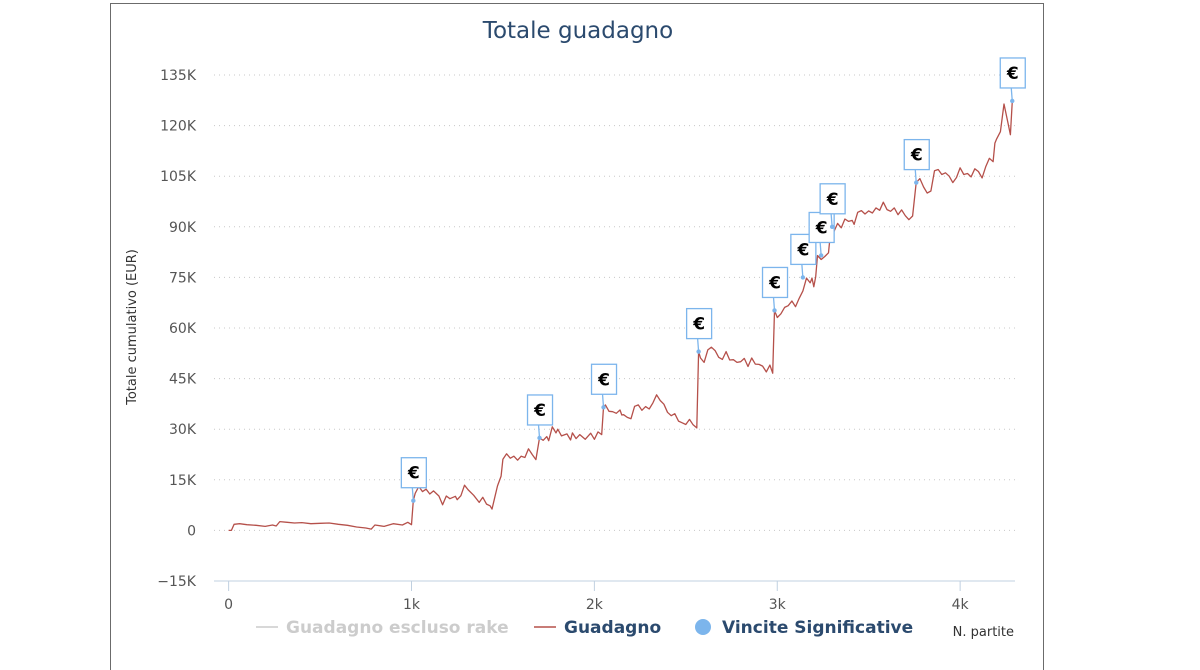  Describe the element at coordinates (183, 278) in the screenshot. I see `y-tick-label: 75K` at that location.